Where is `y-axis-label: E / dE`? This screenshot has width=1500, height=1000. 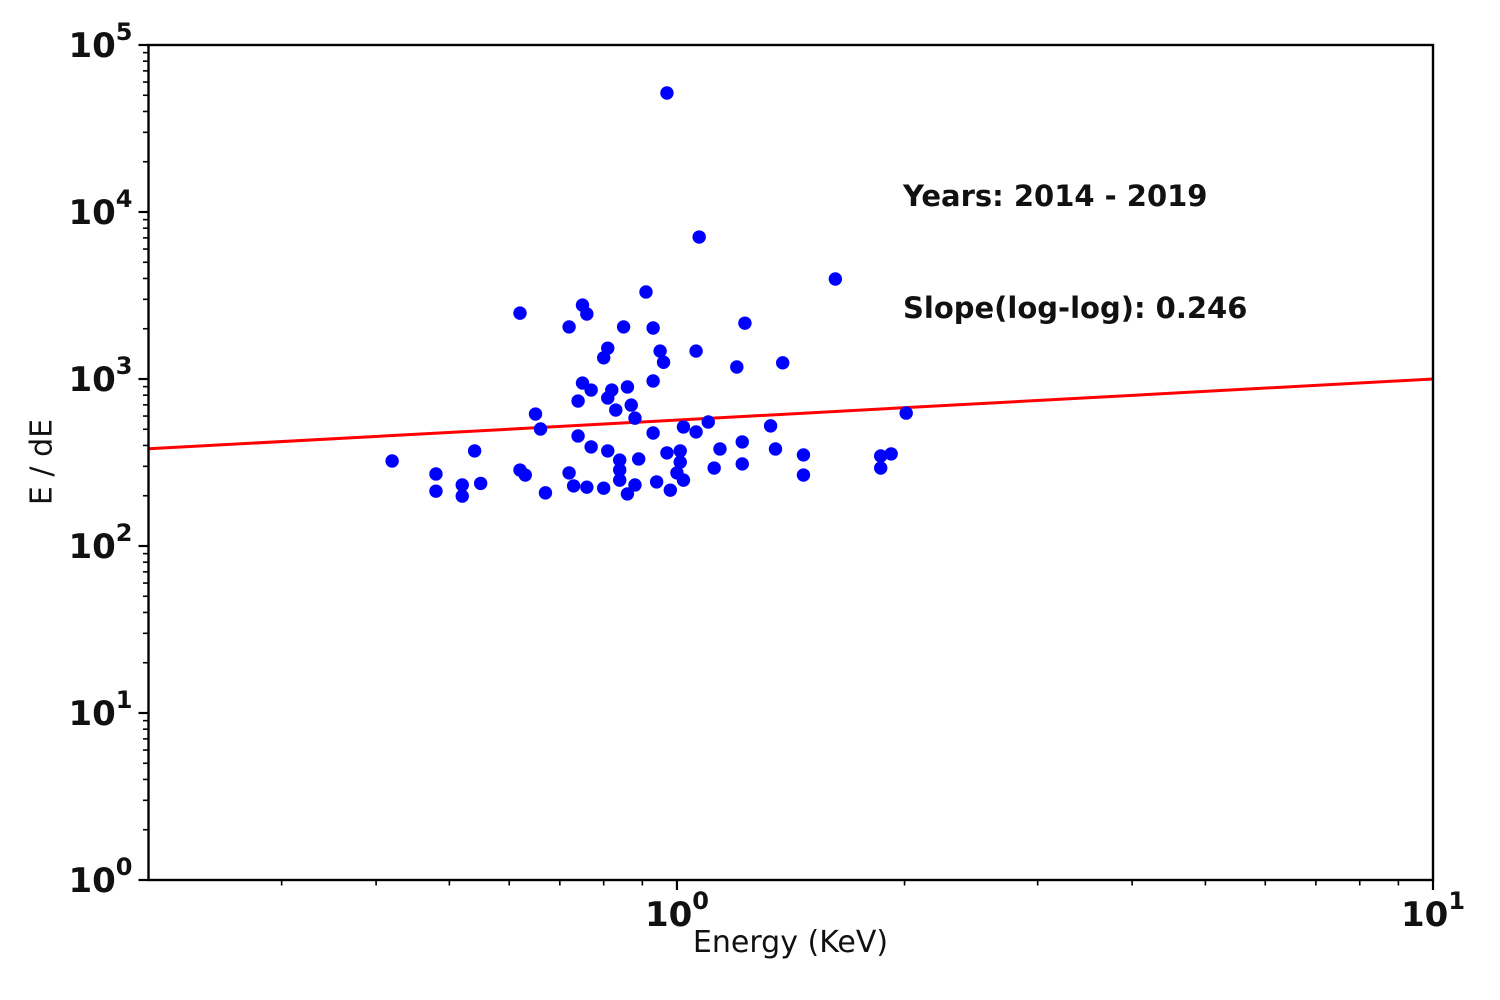
y-axis-label: E / dE is located at coordinates (42, 462).